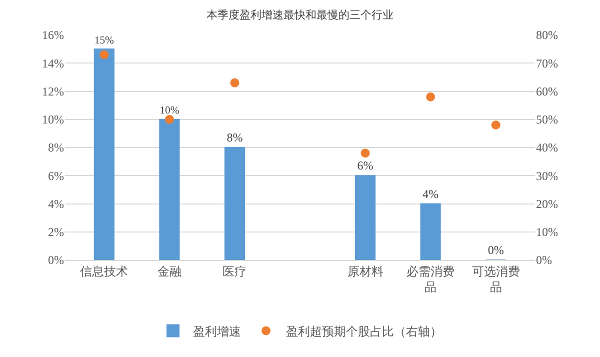 This screenshot has height=357, width=600. Describe the element at coordinates (496, 279) in the screenshot. I see `x-tick-label: 可选消费品` at that location.